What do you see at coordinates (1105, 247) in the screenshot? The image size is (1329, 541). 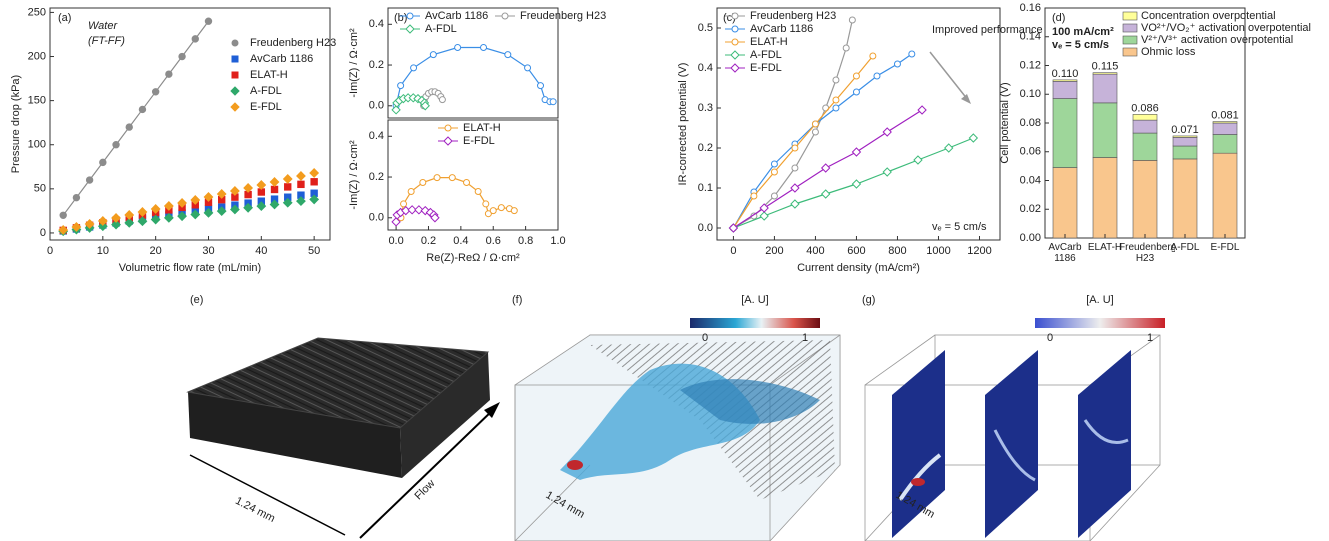 I see `x-tick-label: ELAT-H` at bounding box center [1105, 247].